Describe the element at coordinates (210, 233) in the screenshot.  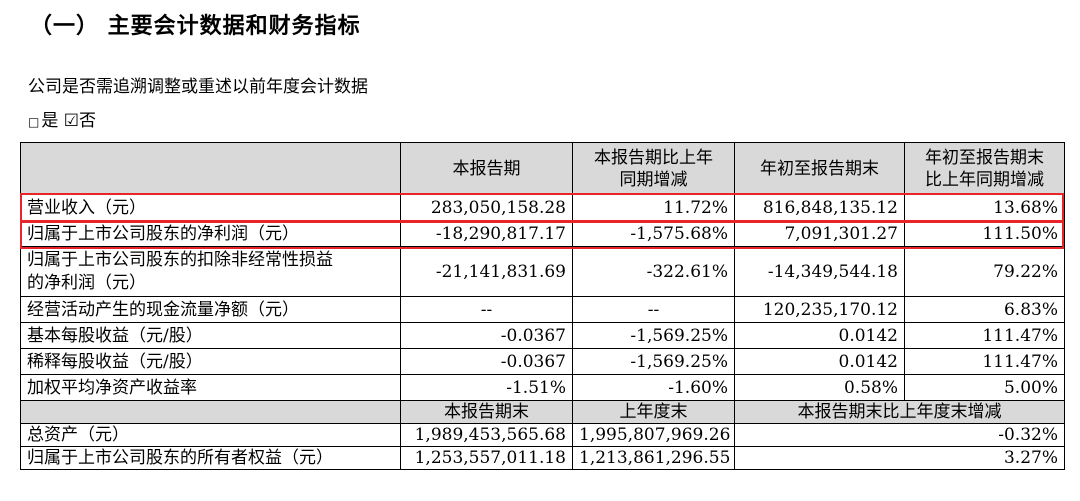
I see `row-label: 归属于上市公司股东的净利润（元）` at that location.